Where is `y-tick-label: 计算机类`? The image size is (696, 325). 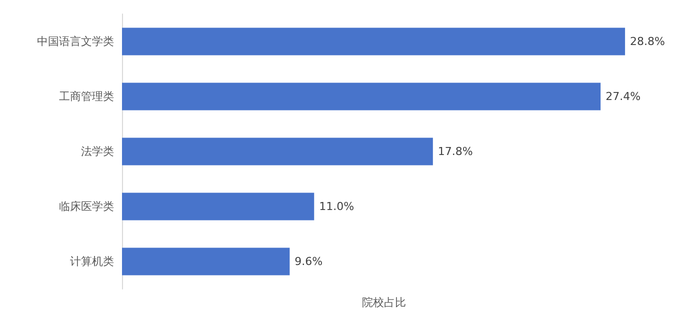
y-tick-label: 计算机类 is located at coordinates (92, 261).